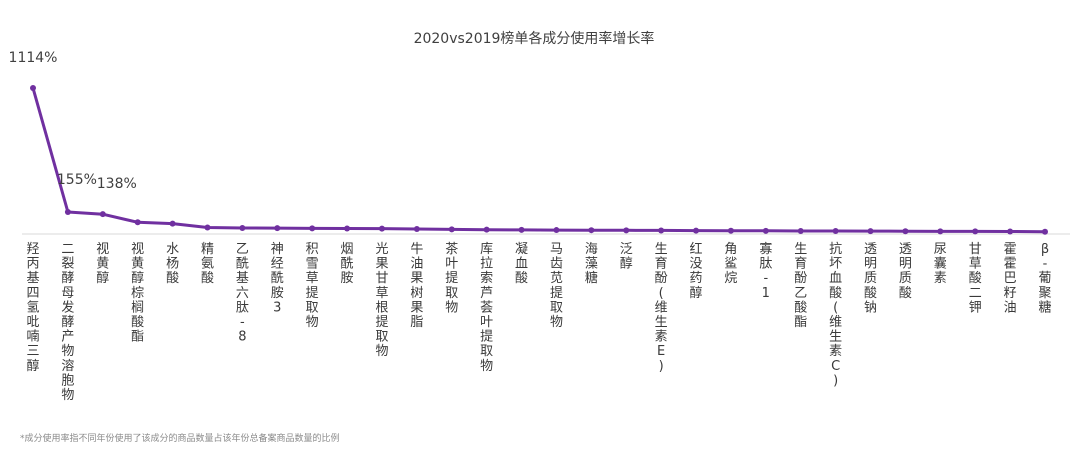 The height and width of the screenshot is (456, 1080). Describe the element at coordinates (67, 322) in the screenshot. I see `category-label: 二裂酵母发酵产物溶胞物` at that location.